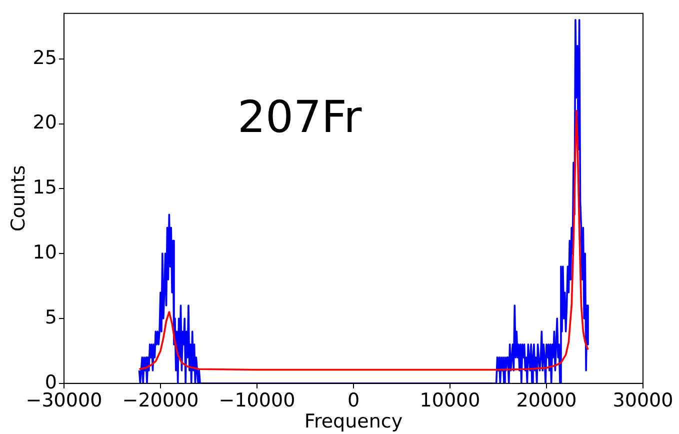  Describe the element at coordinates (160, 401) in the screenshot. I see `x-tick-label: −20000` at that location.